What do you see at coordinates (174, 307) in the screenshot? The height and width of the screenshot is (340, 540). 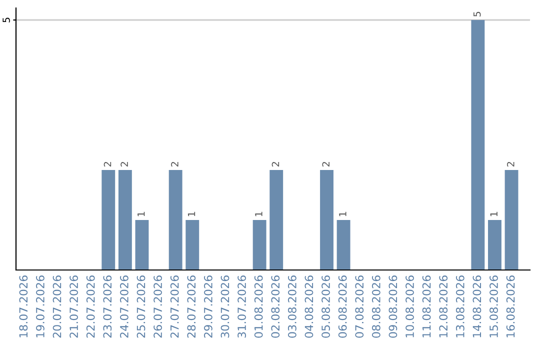 I see `x-tick-label: 27.07.2026` at bounding box center [174, 307].